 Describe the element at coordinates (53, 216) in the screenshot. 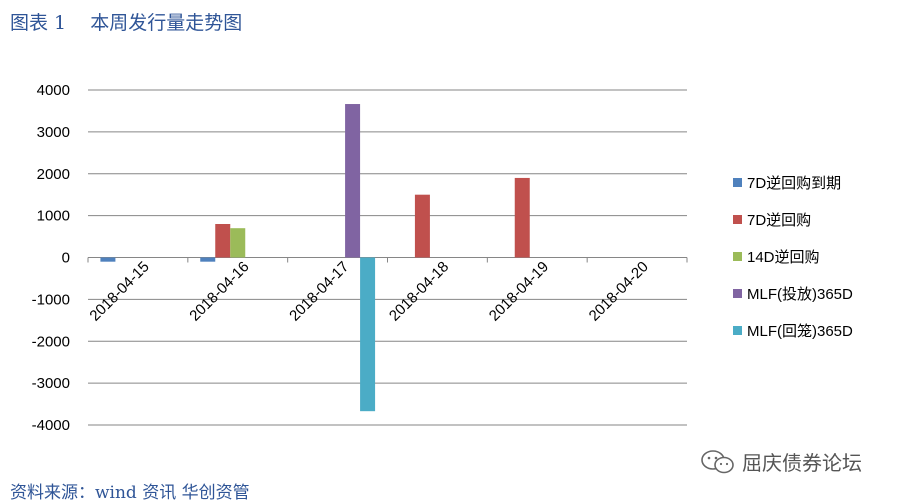

I see `y-tick-label: 1000` at that location.